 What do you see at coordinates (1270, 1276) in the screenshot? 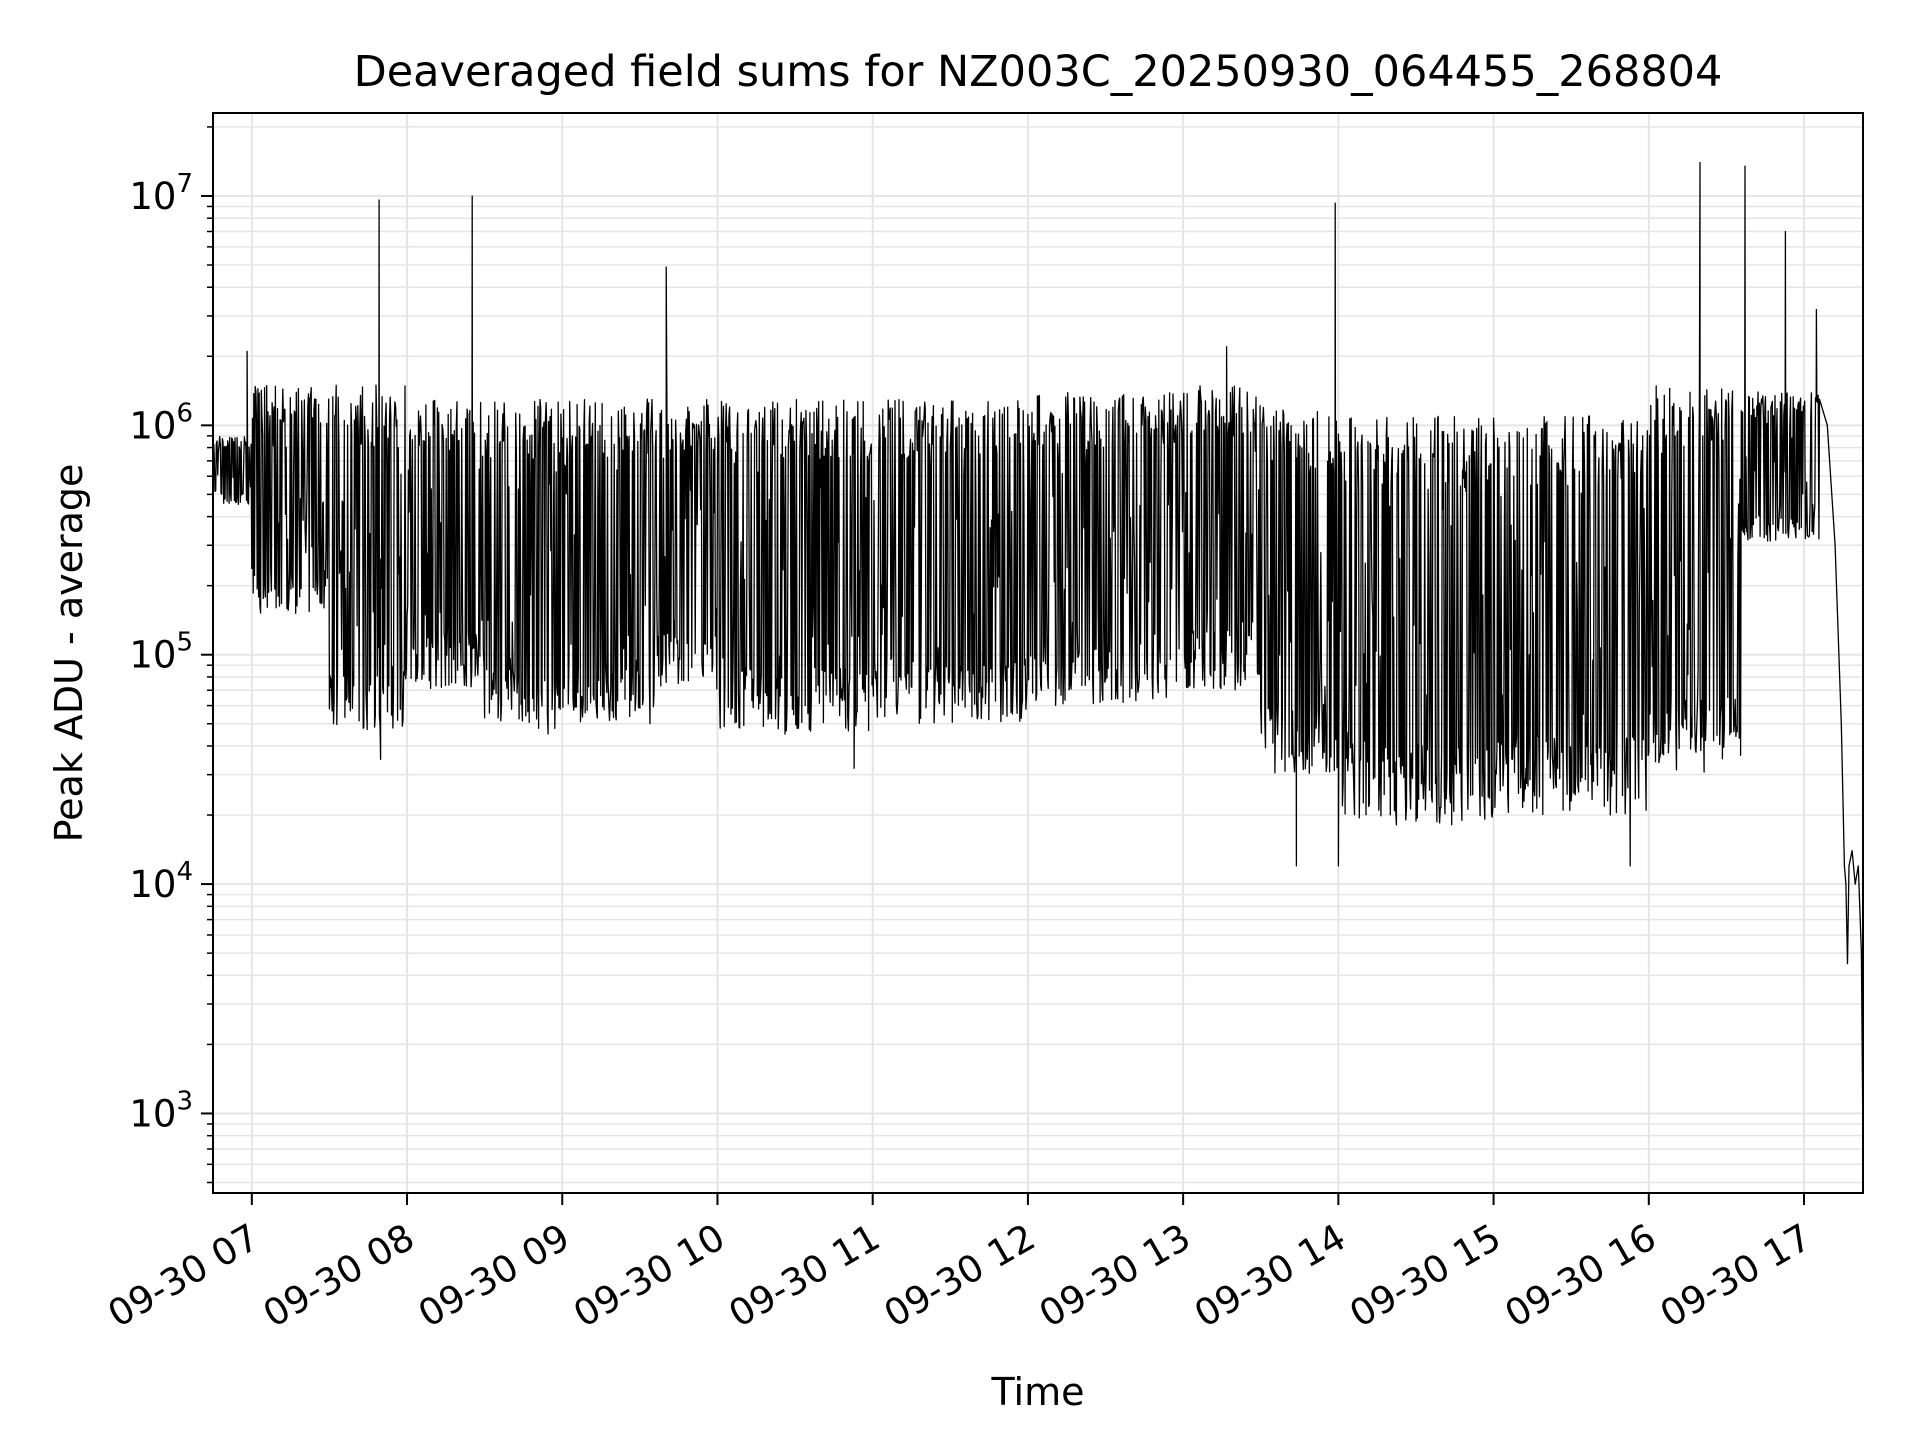
I see `x-tick-label: 09-30 14` at bounding box center [1270, 1276].